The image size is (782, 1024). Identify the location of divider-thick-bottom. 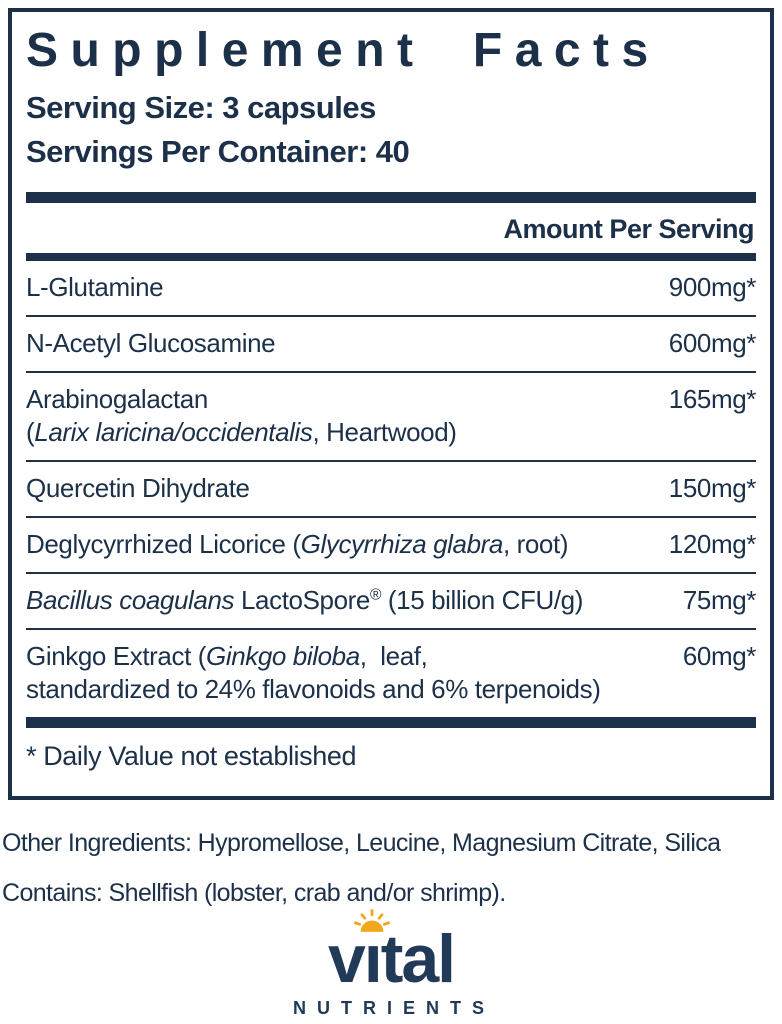
(391, 722).